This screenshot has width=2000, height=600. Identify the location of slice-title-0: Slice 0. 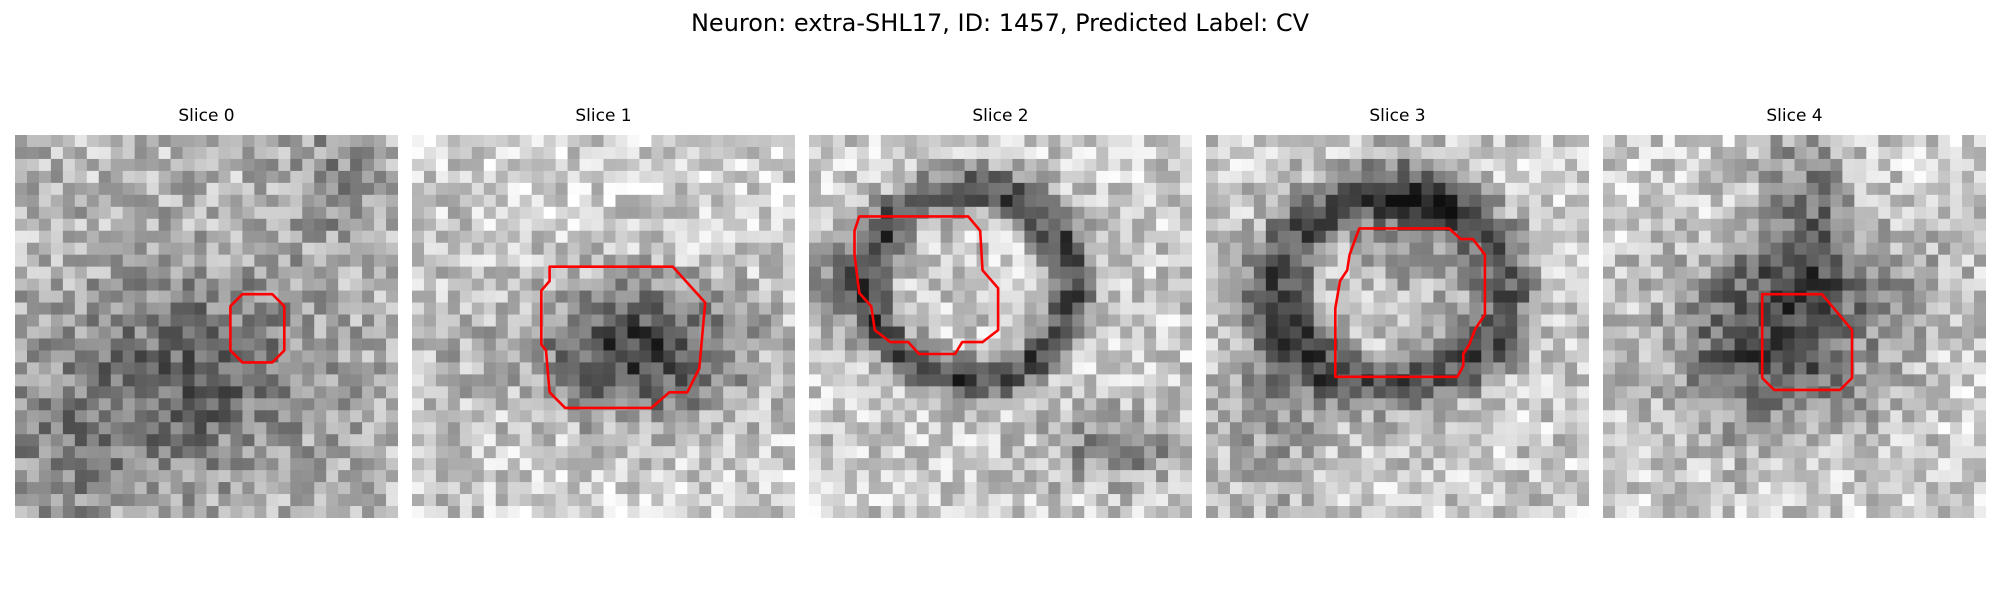
(206, 116).